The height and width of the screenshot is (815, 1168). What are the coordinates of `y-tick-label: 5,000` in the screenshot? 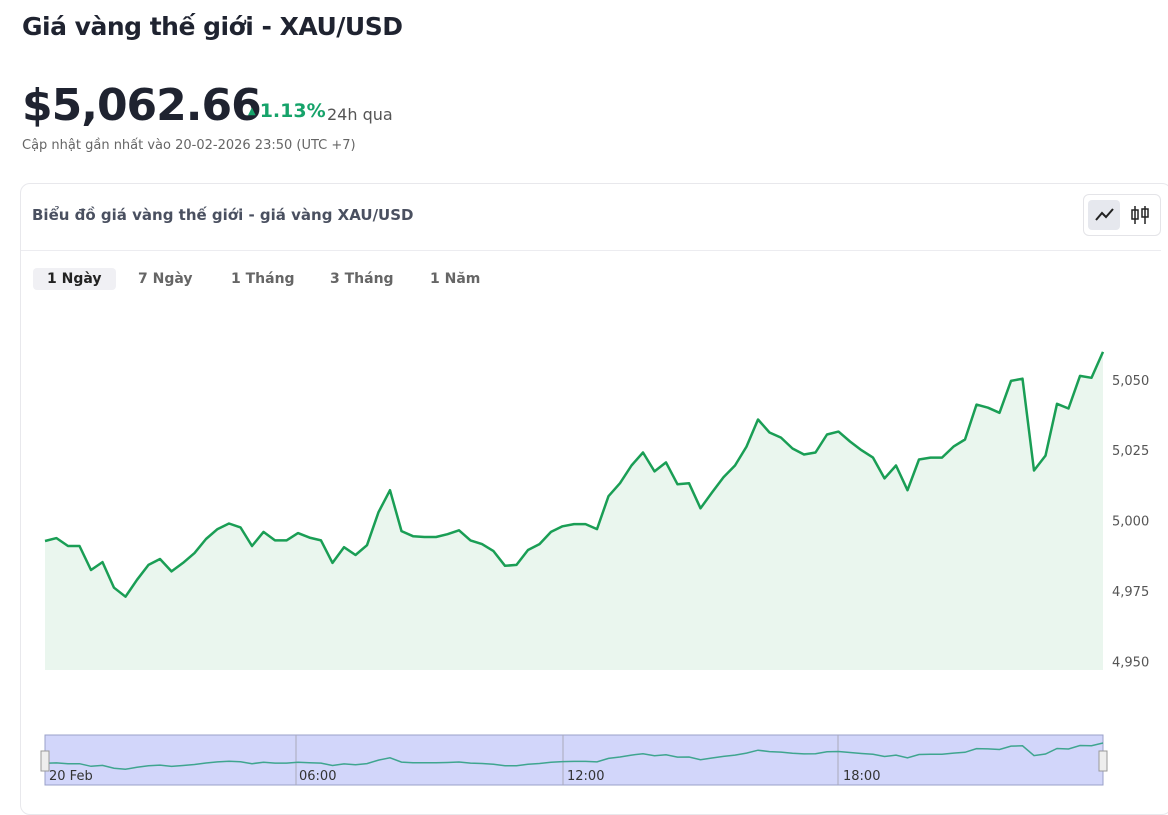 It's located at (1130, 522).